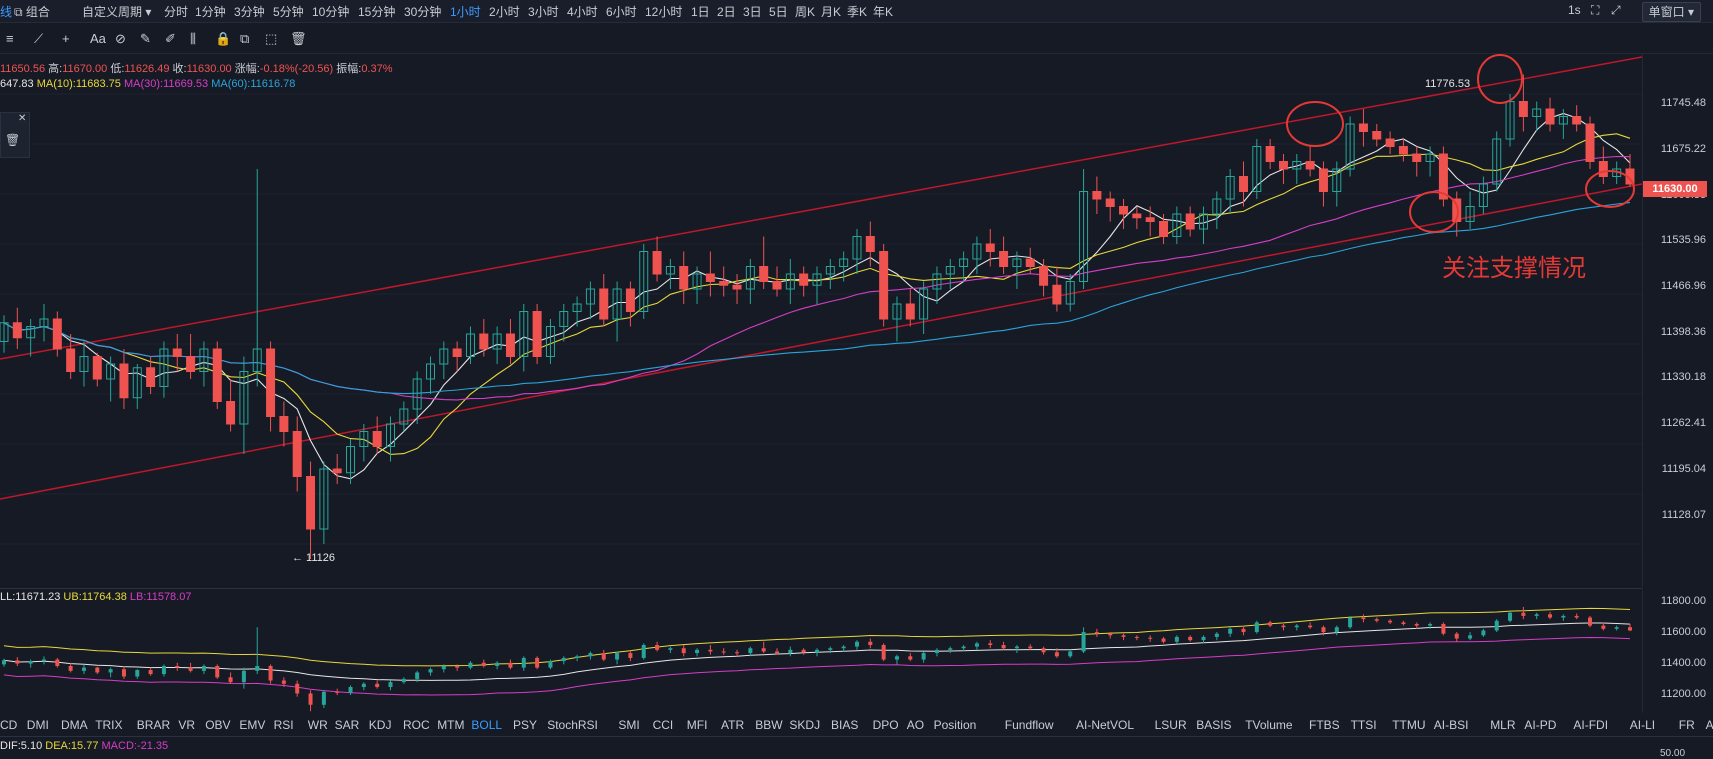 Image resolution: width=1713 pixels, height=759 pixels. Describe the element at coordinates (1616, 10) in the screenshot. I see `expand-icon: ⤢` at that location.